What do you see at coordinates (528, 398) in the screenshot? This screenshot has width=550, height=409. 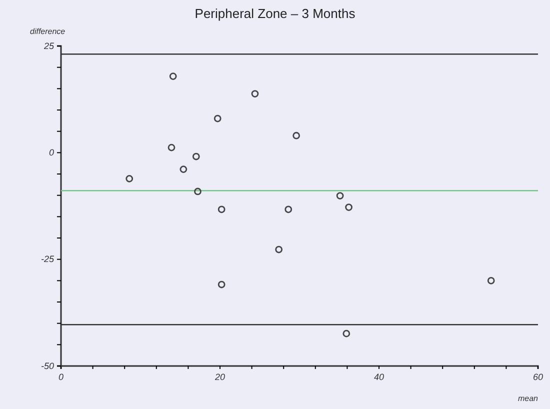 I see `x-axis-title: mean` at bounding box center [528, 398].